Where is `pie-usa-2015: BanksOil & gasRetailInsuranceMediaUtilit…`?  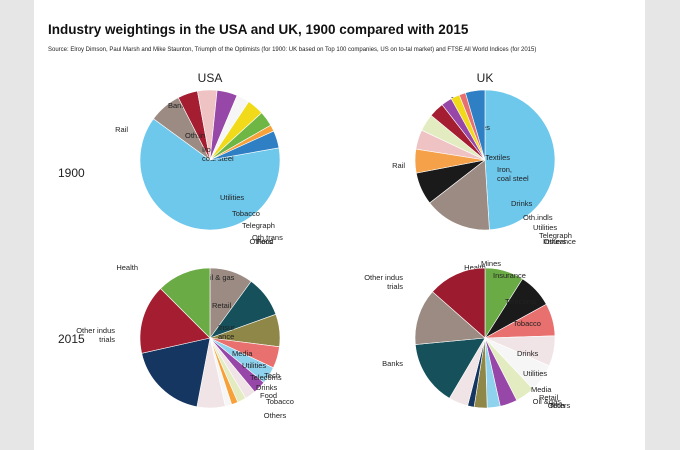
pie-usa-2015: BanksOil & gasRetailInsuranceMediaUtilit… is located at coordinates (185, 341).